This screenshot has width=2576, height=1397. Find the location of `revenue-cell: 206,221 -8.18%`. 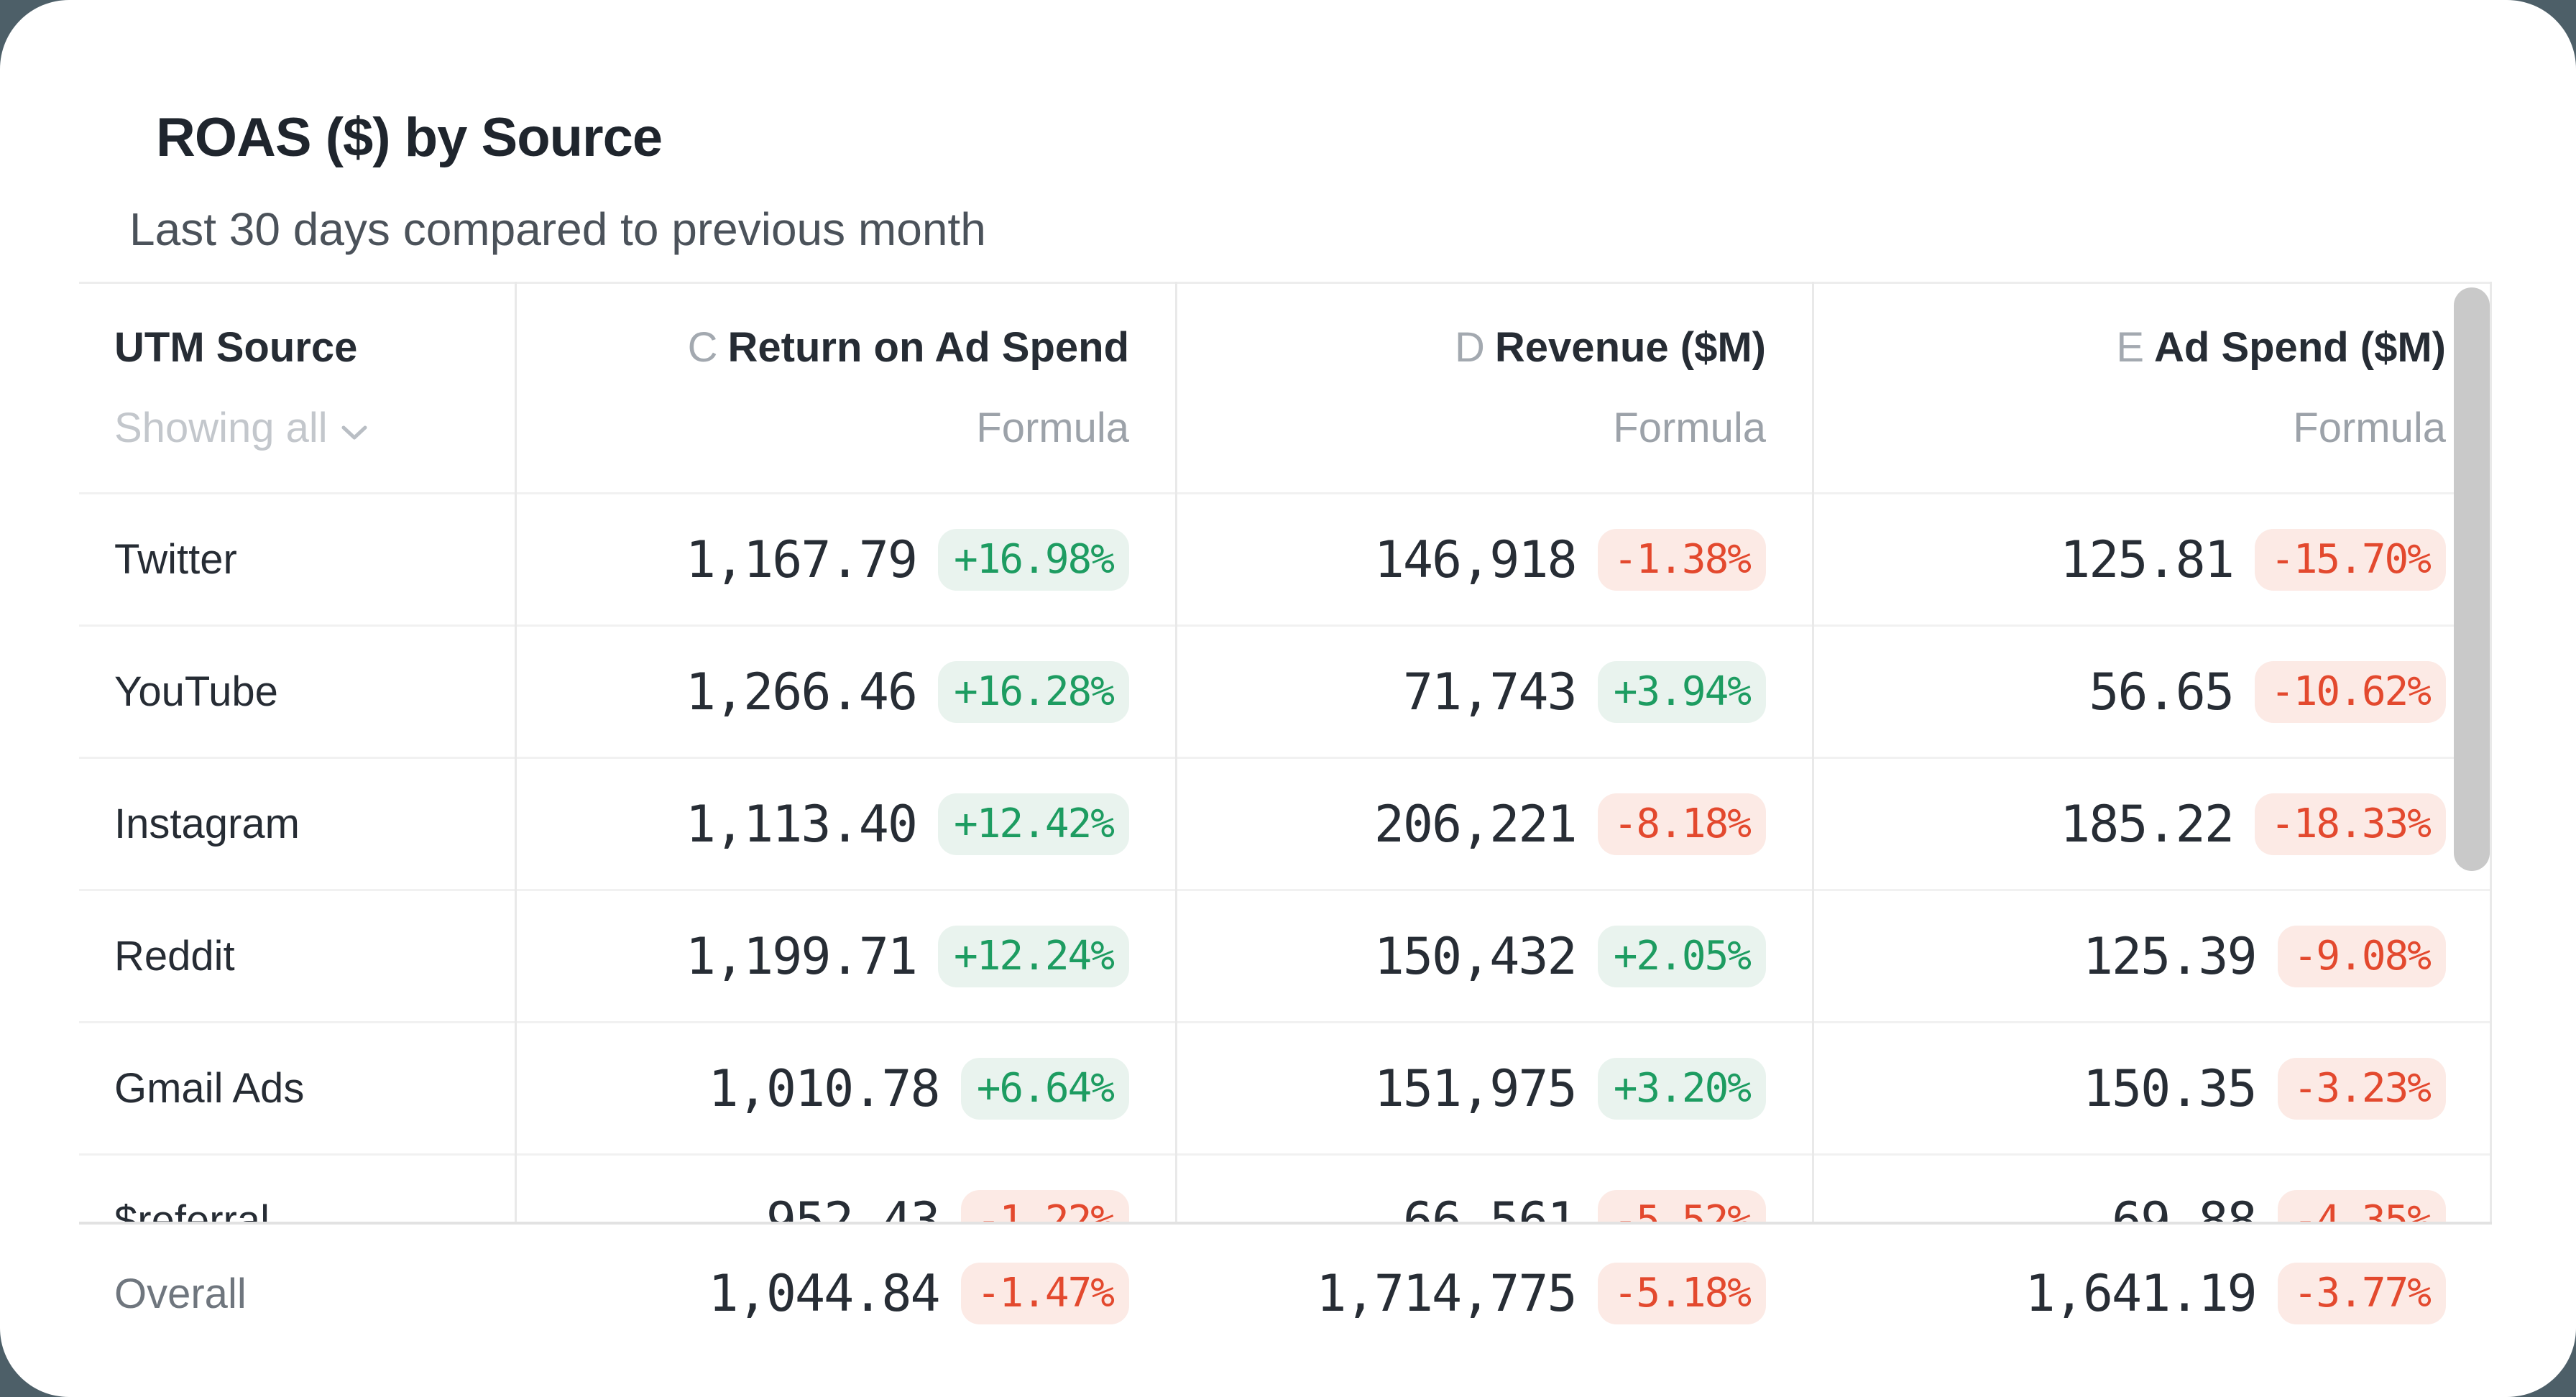

revenue-cell: 206,221 -8.18% is located at coordinates (1493, 824).